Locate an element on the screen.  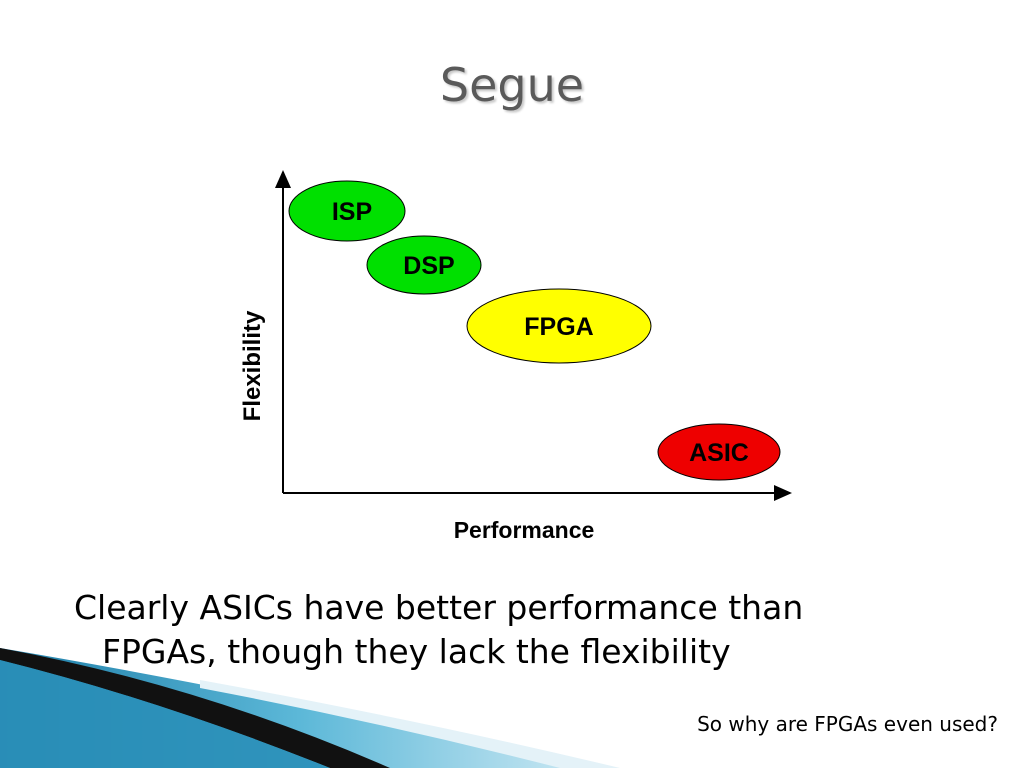
node-label: ISP is located at coordinates (352, 212).